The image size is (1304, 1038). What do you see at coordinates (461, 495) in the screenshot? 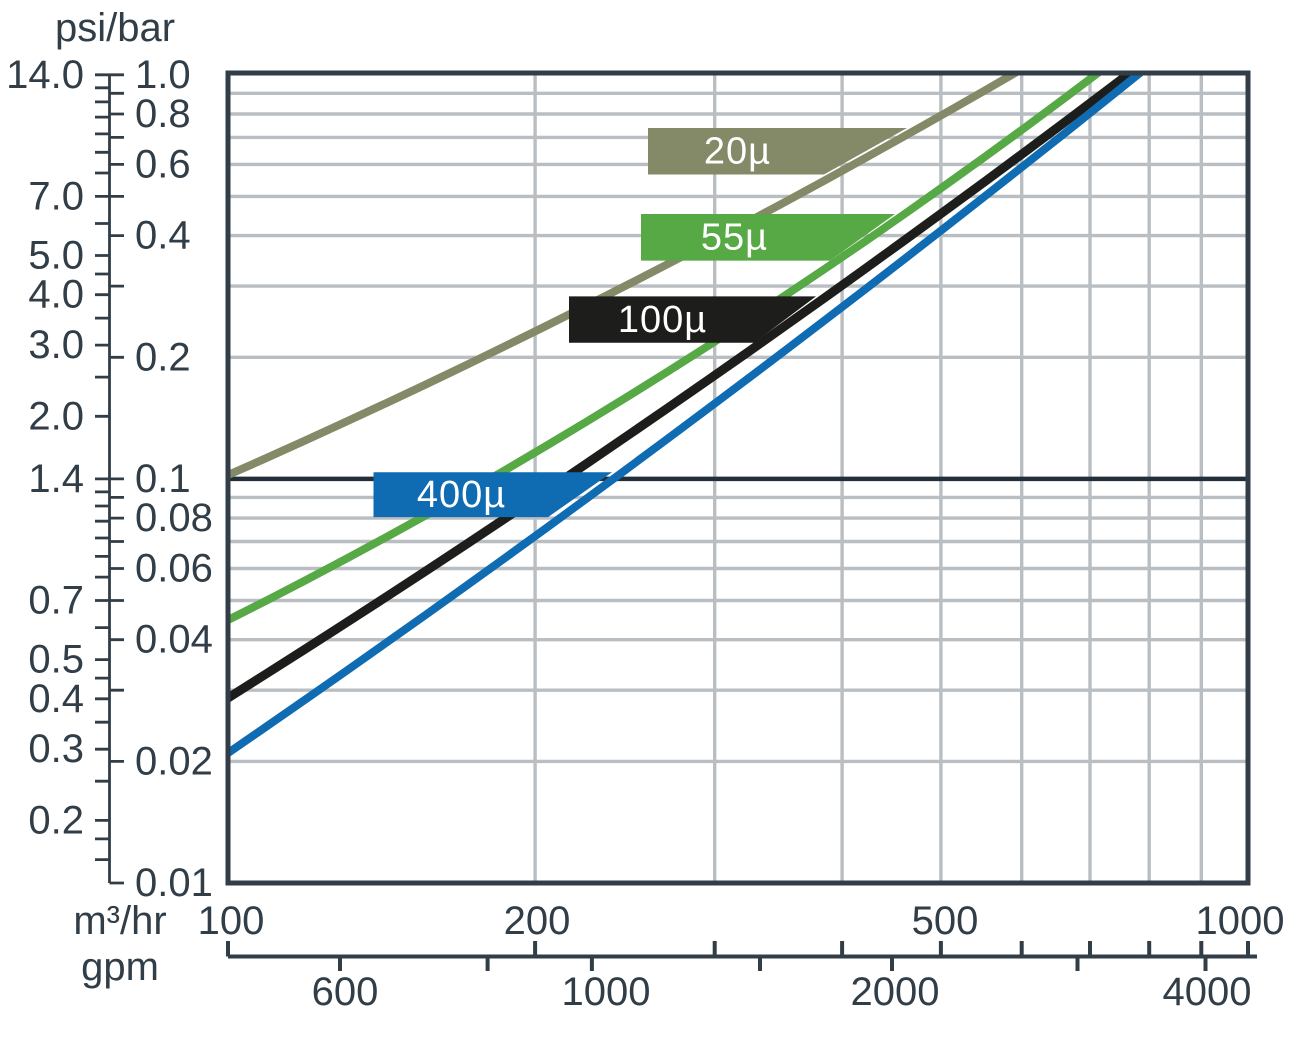
I see `svg-text: 400µ` at bounding box center [461, 495].